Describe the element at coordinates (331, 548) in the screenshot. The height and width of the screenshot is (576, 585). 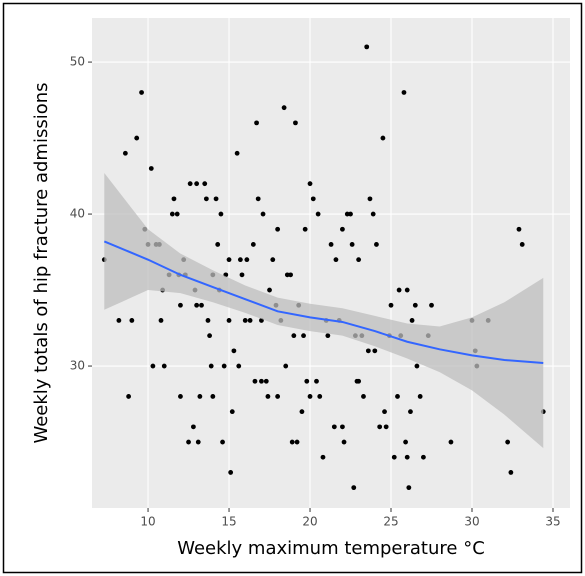
I see `x-axis-title: Weekly maximum temperature °C` at that location.